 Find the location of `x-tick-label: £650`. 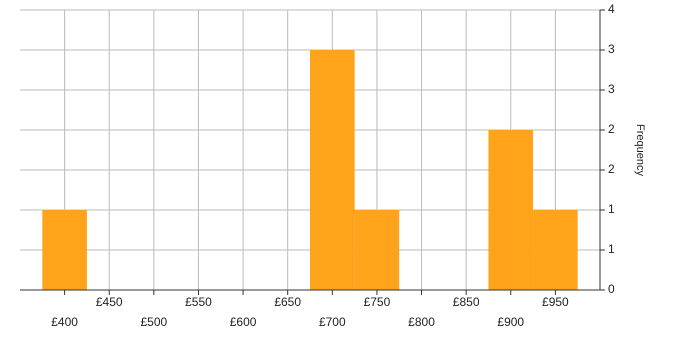

x-tick-label: £650 is located at coordinates (287, 302).